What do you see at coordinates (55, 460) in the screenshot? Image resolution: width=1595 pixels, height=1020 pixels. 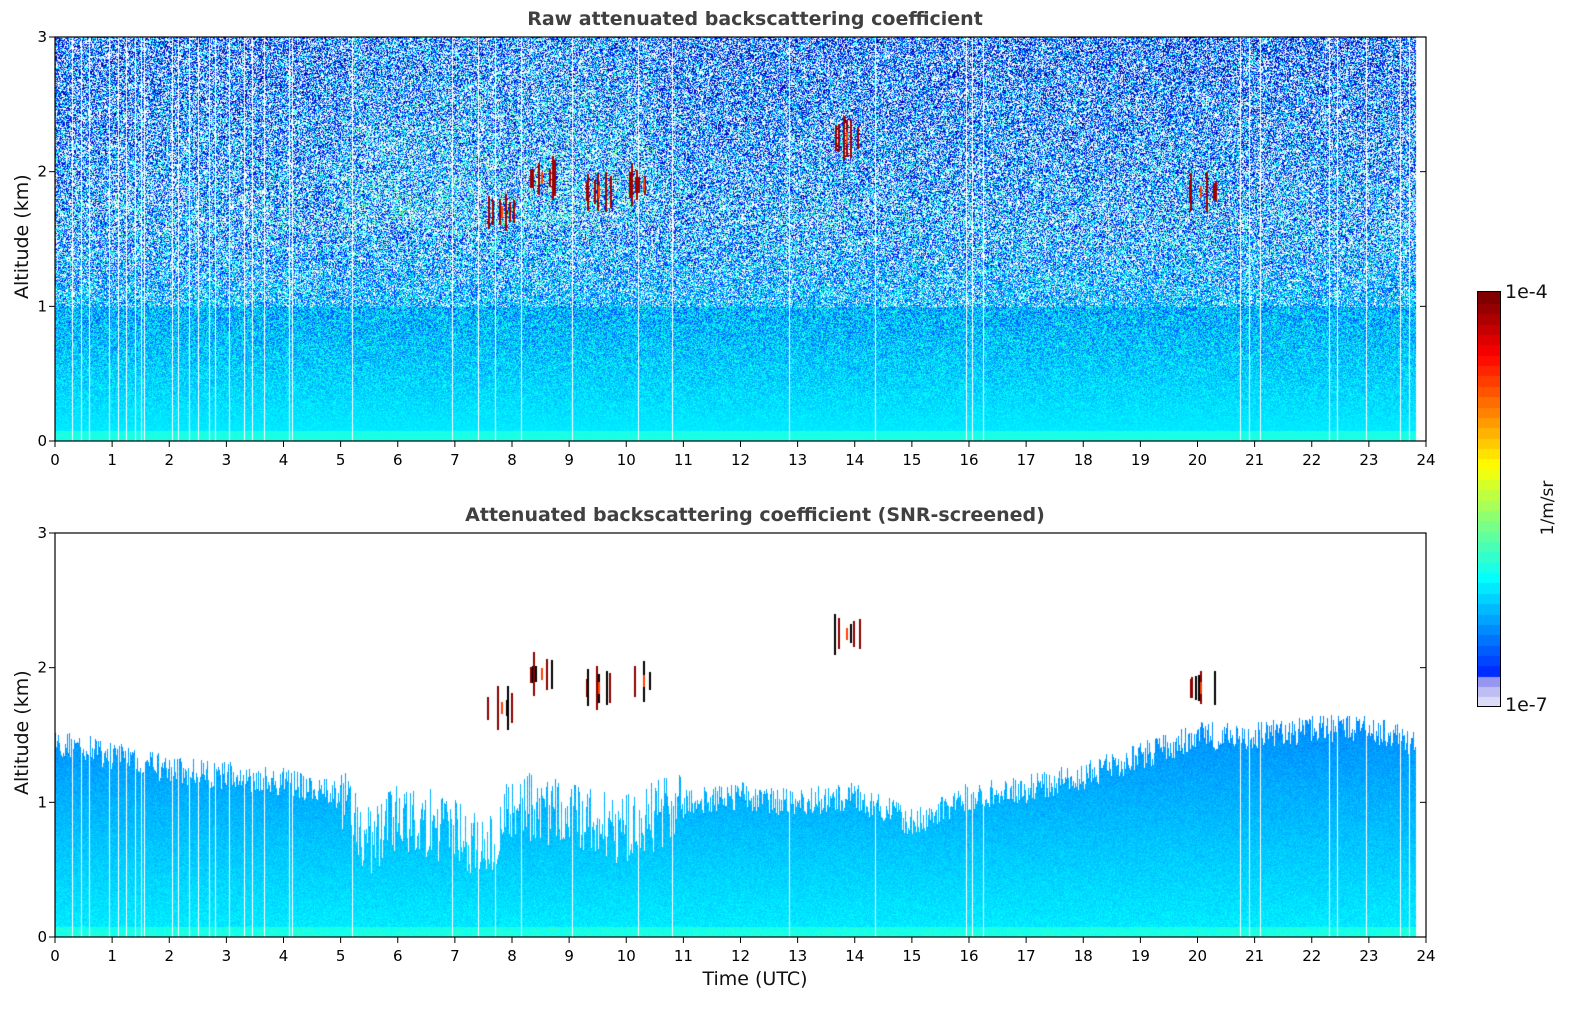 I see `top-xtick-label: 0` at bounding box center [55, 460].